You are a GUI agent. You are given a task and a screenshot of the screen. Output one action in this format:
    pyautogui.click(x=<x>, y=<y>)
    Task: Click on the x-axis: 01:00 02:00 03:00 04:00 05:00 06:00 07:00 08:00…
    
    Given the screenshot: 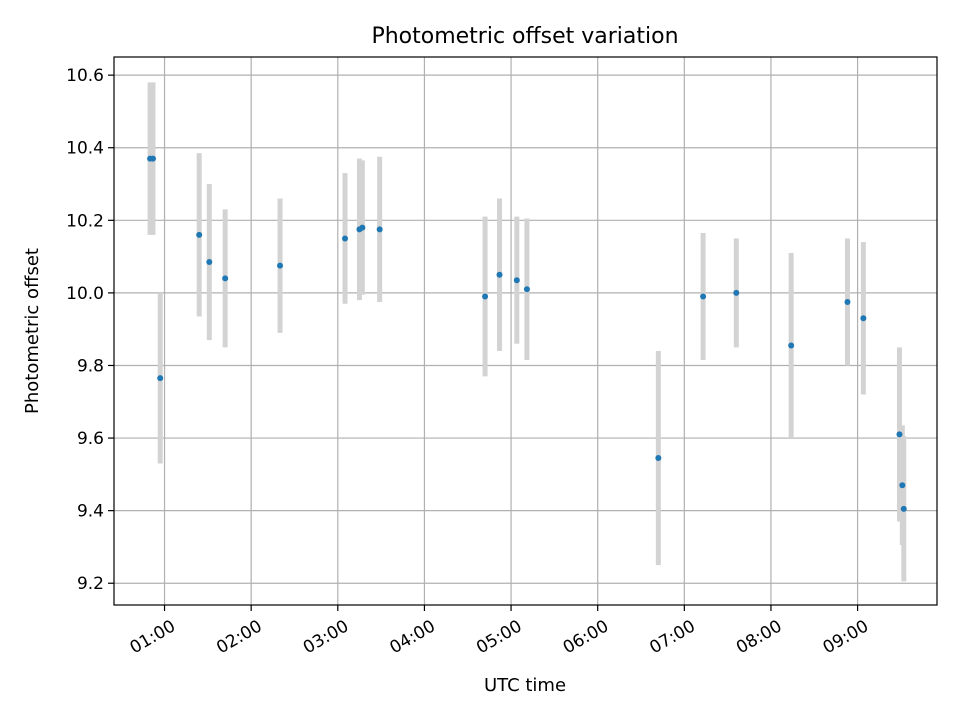 What is the action you would take?
    pyautogui.click(x=499, y=631)
    